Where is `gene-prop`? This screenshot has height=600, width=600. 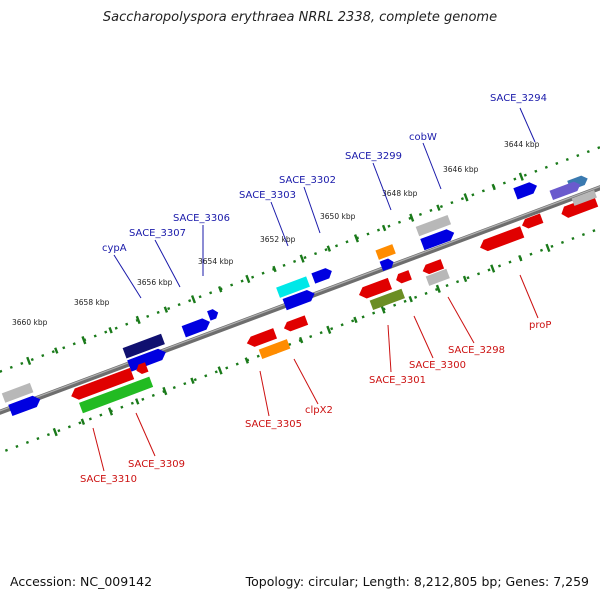 gene-prop is located at coordinates (501, 239).